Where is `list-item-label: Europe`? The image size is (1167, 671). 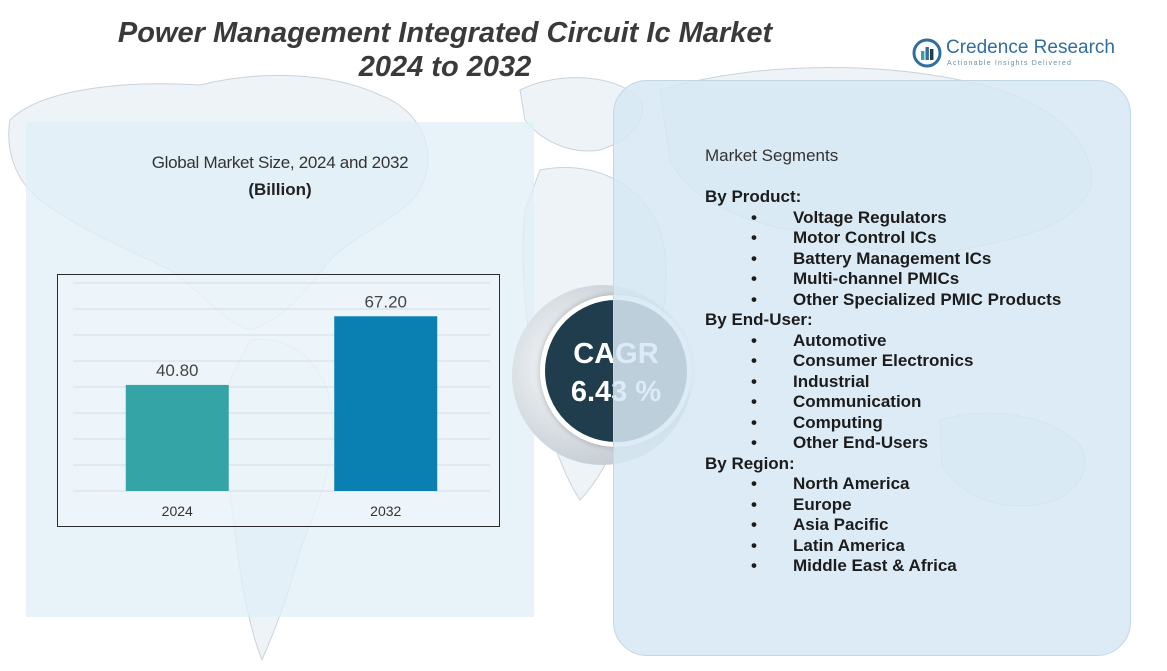
list-item-label: Europe is located at coordinates (822, 504).